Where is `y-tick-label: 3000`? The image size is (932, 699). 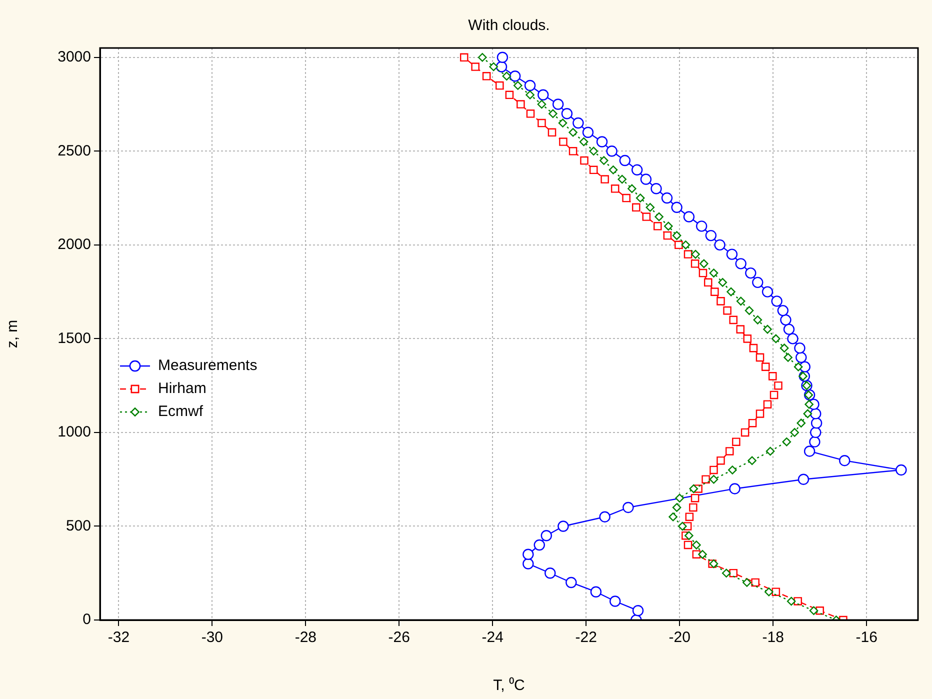
y-tick-label: 3000 is located at coordinates (74, 57).